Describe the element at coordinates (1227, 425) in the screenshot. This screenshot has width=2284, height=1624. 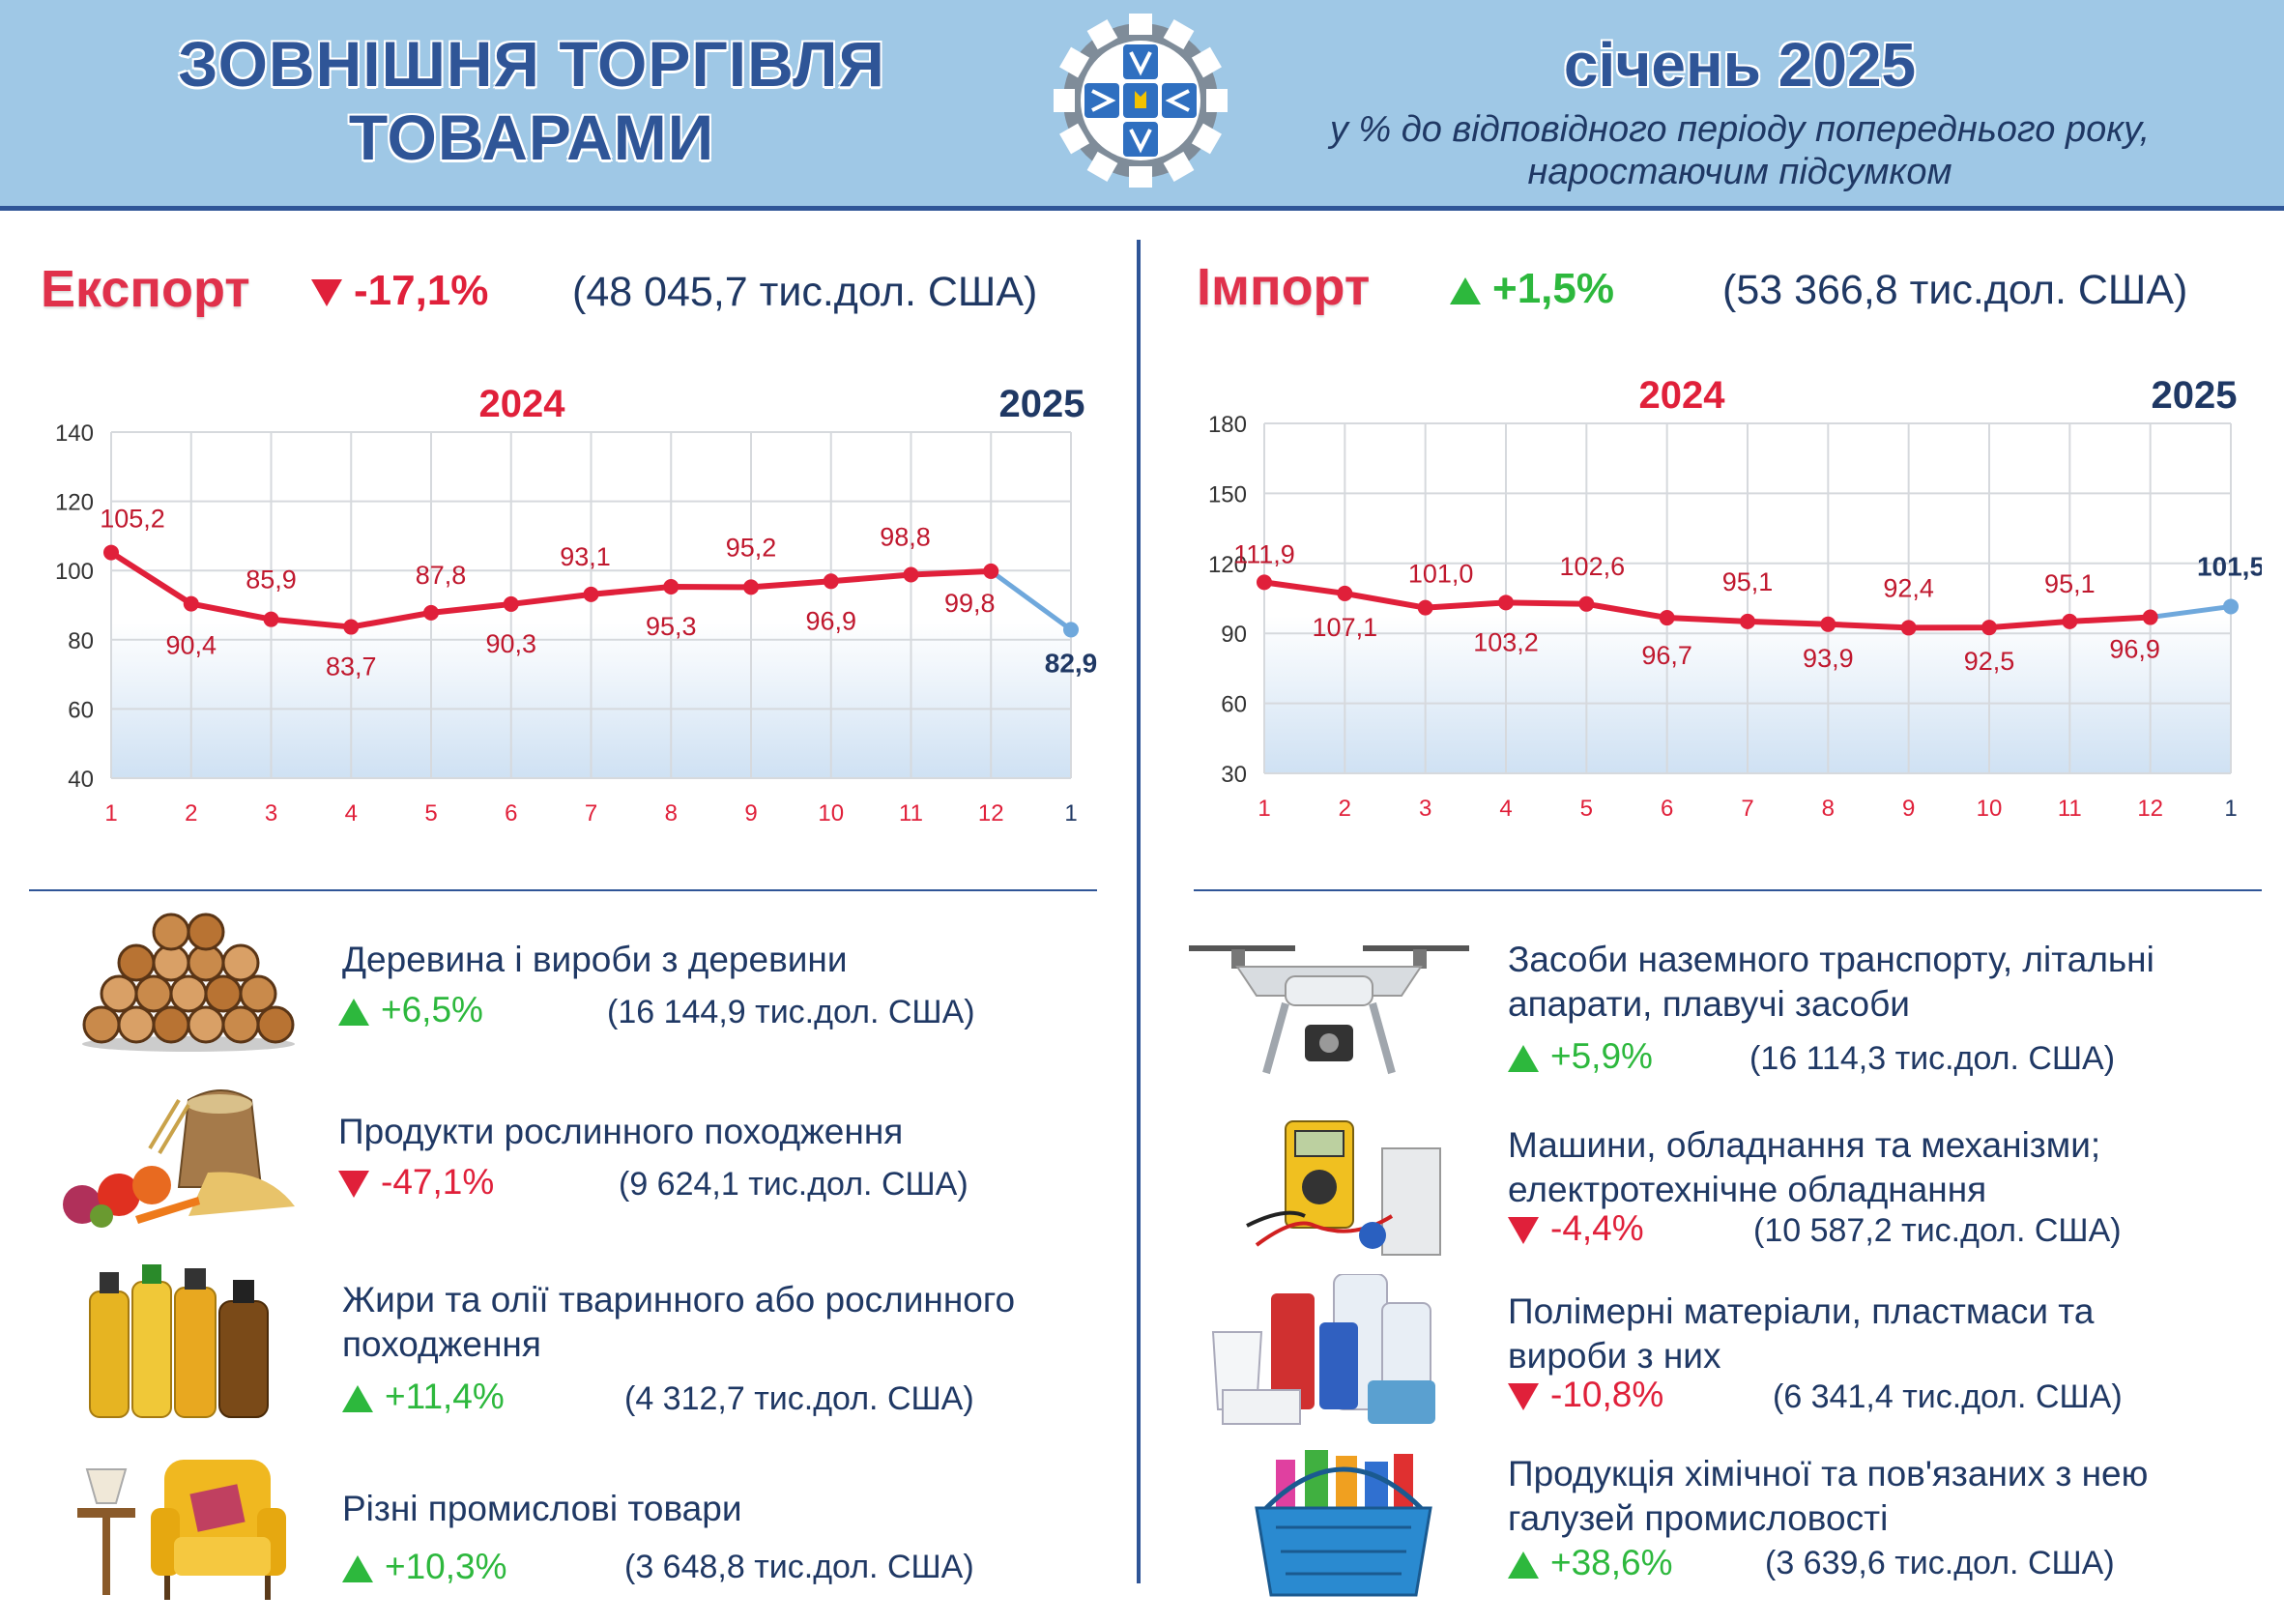
I see `y-tick-label: 180` at that location.